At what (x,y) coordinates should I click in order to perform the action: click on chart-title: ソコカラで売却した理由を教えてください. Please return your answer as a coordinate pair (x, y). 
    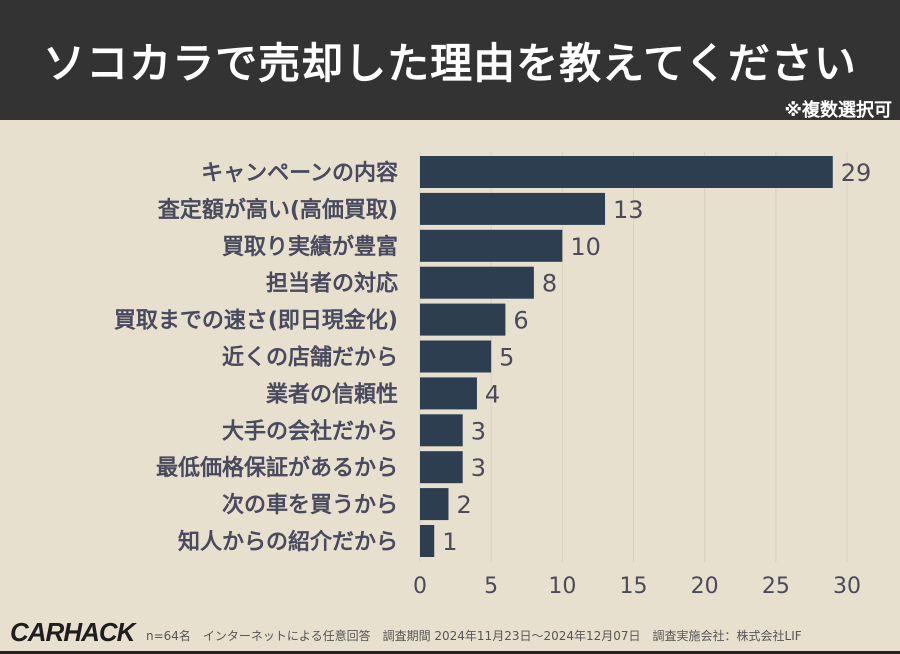
    Looking at the image, I should click on (450, 63).